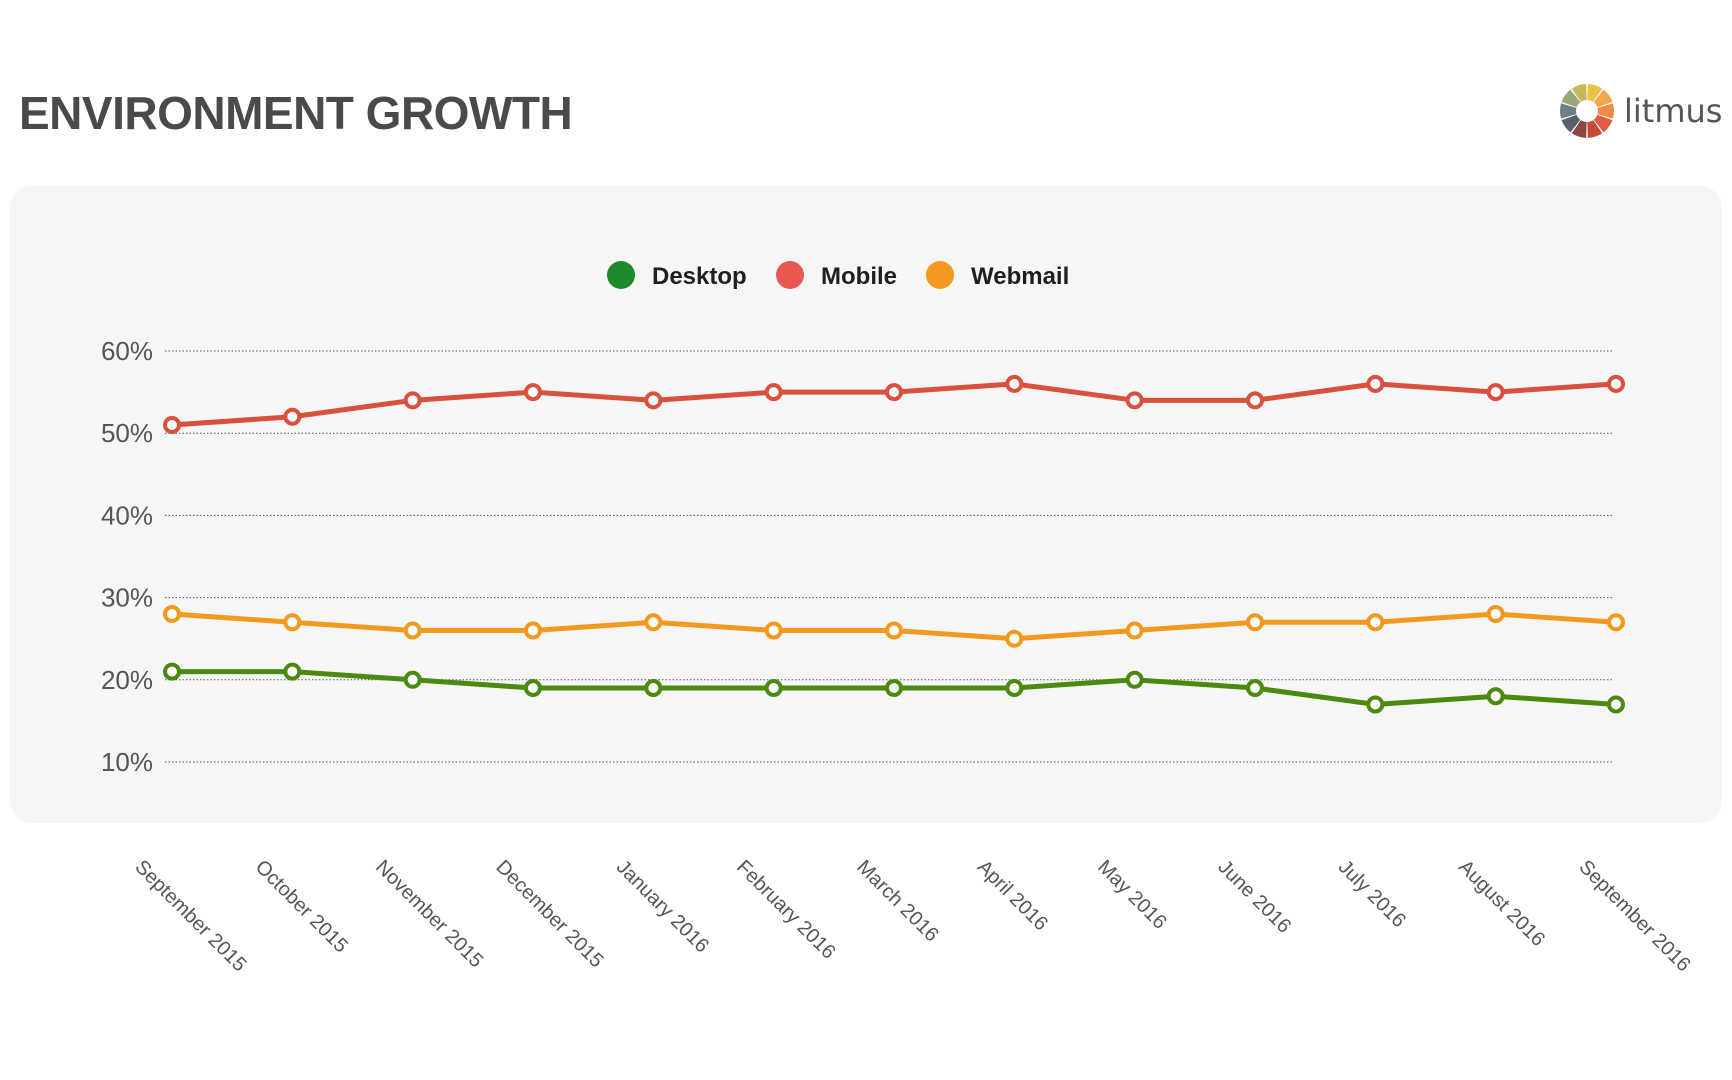 The height and width of the screenshot is (1080, 1732). I want to click on x-tick-label: January 2016, so click(662, 906).